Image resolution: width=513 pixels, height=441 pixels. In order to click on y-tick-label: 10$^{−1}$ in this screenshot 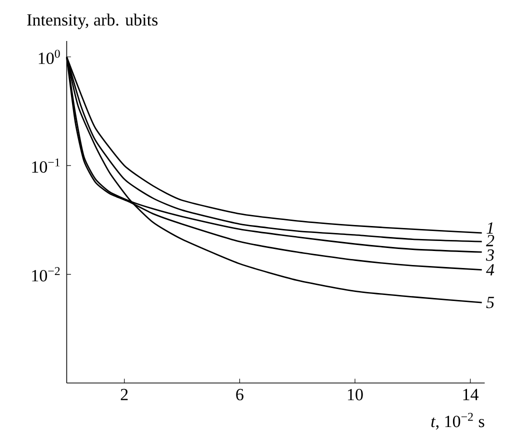, I will do `click(46, 165)`.